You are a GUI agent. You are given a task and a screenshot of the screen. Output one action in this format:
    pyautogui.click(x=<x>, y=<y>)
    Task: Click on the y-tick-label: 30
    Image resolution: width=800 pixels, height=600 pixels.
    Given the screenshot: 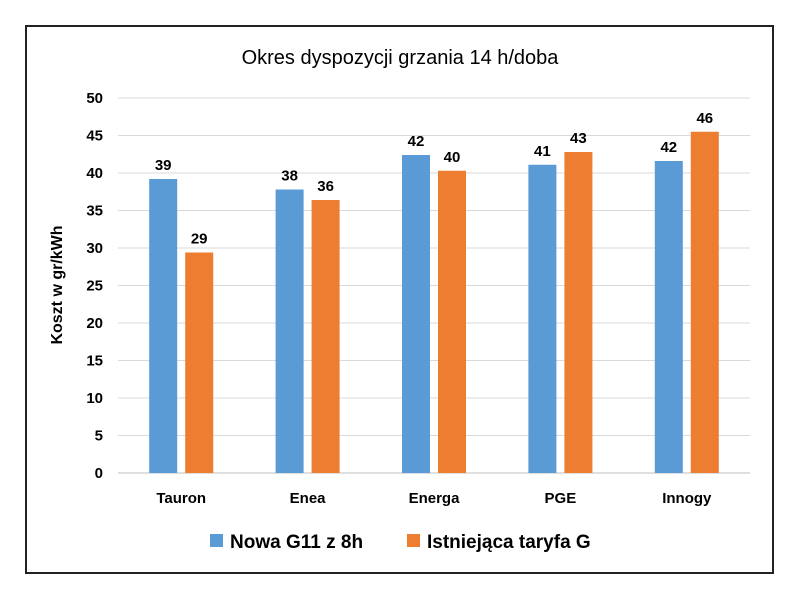 What is the action you would take?
    pyautogui.click(x=94, y=248)
    